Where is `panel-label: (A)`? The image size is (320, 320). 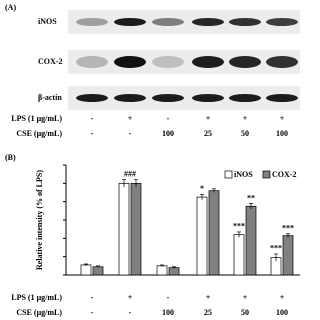
panel-label: (A) is located at coordinates (10, 7).